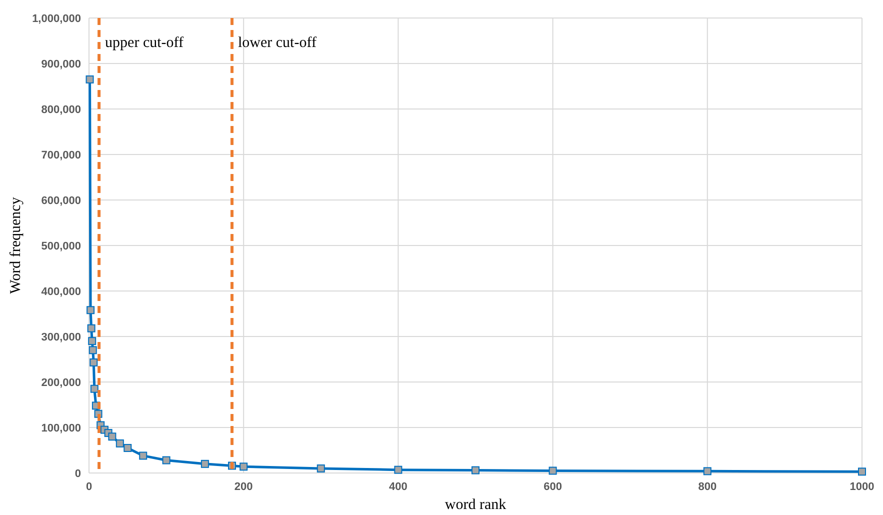 This screenshot has height=515, width=883. I want to click on y-tick-label: 800,000, so click(61, 110).